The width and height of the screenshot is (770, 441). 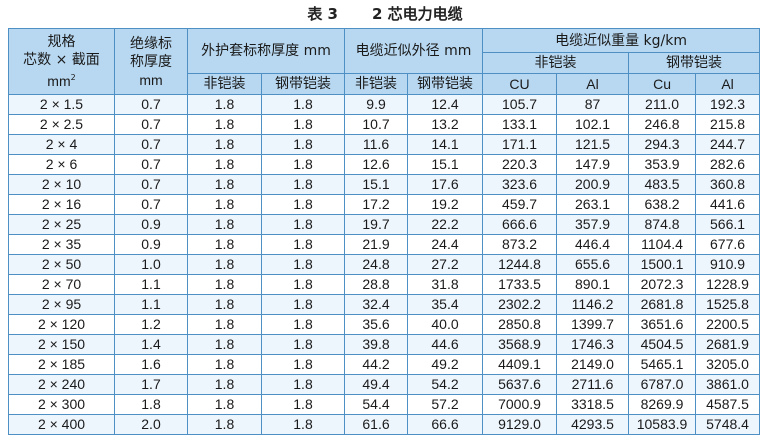 What do you see at coordinates (520, 304) in the screenshot?
I see `cell-weight-cu: 2302.2` at bounding box center [520, 304].